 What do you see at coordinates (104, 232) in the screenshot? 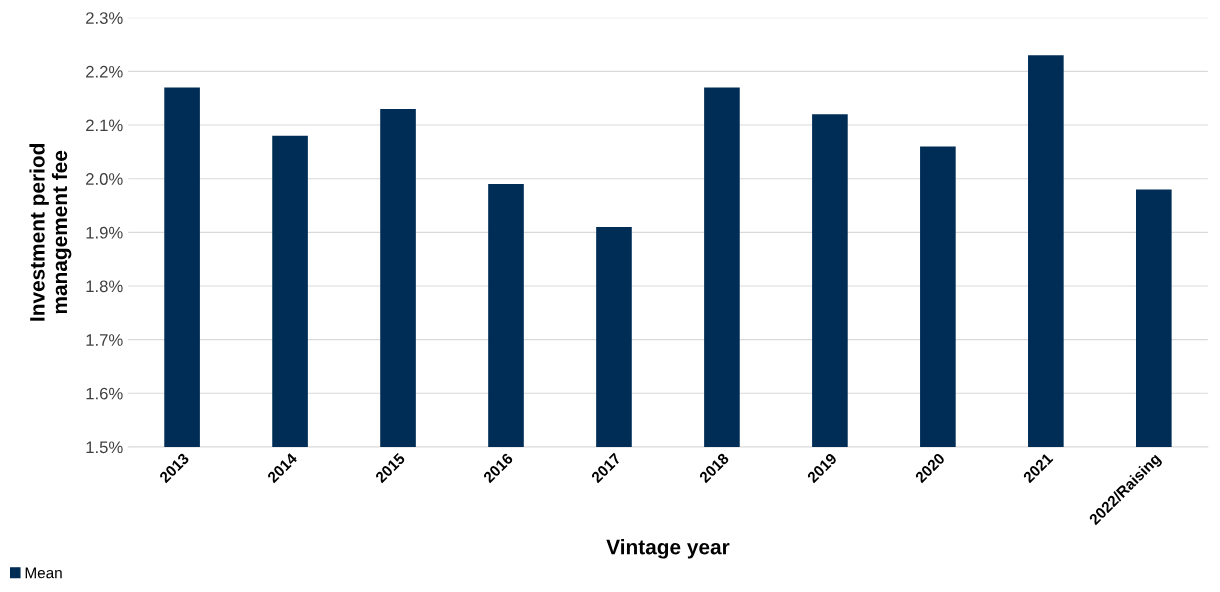
I see `y-tick-label: 1.9%` at bounding box center [104, 232].